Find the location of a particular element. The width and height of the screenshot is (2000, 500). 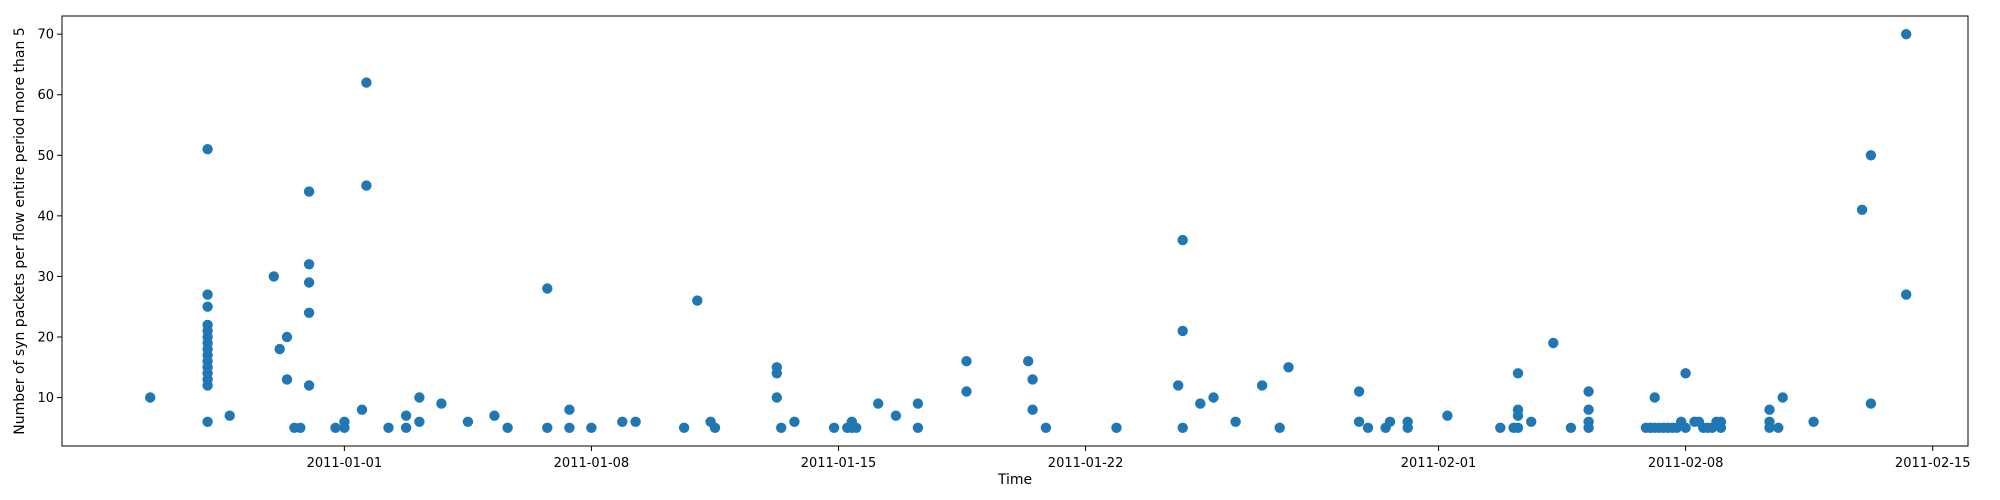

x-tick-label: 2011-02-15 is located at coordinates (1933, 463).